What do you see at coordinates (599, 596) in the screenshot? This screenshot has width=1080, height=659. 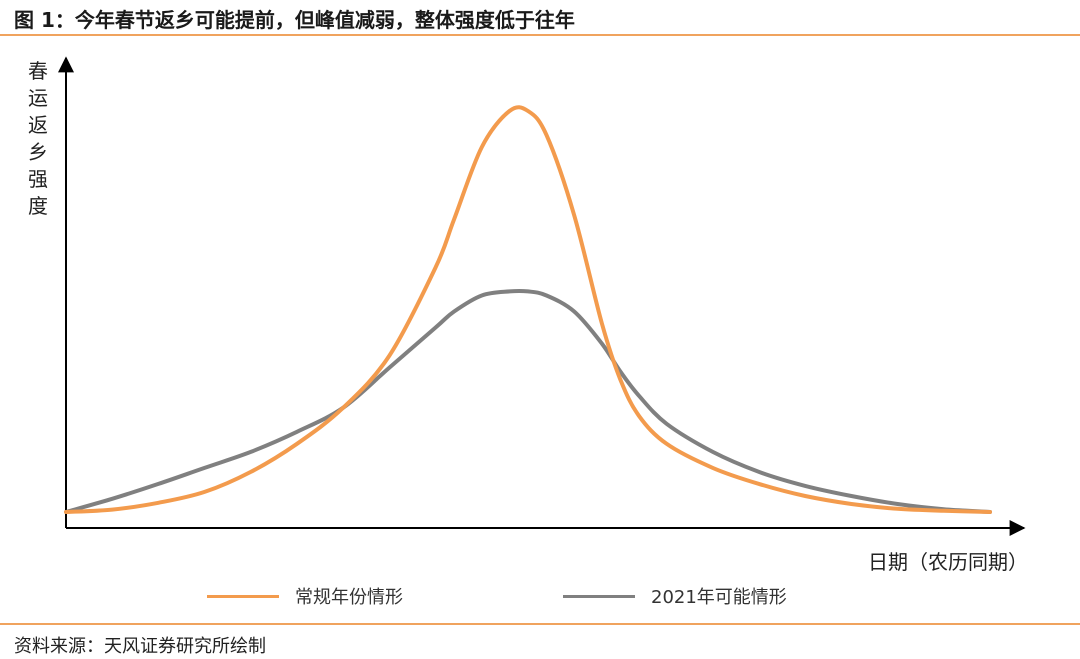 I see `legend-swatch-2021` at bounding box center [599, 596].